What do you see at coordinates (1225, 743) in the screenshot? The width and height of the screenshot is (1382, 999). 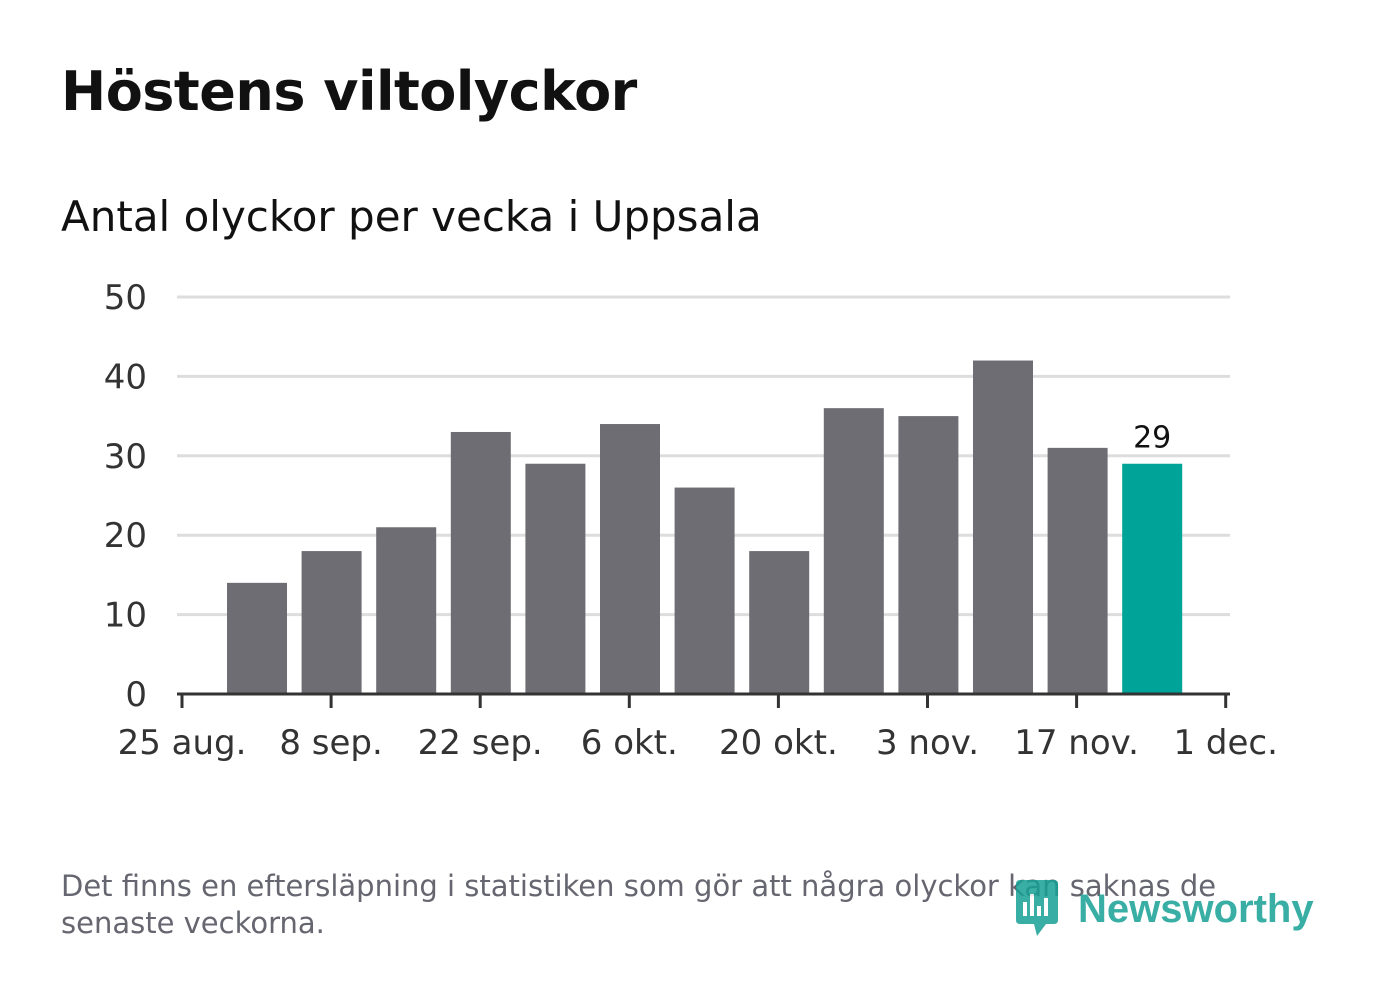 I see `x-tick-label: 1 dec.` at bounding box center [1225, 743].